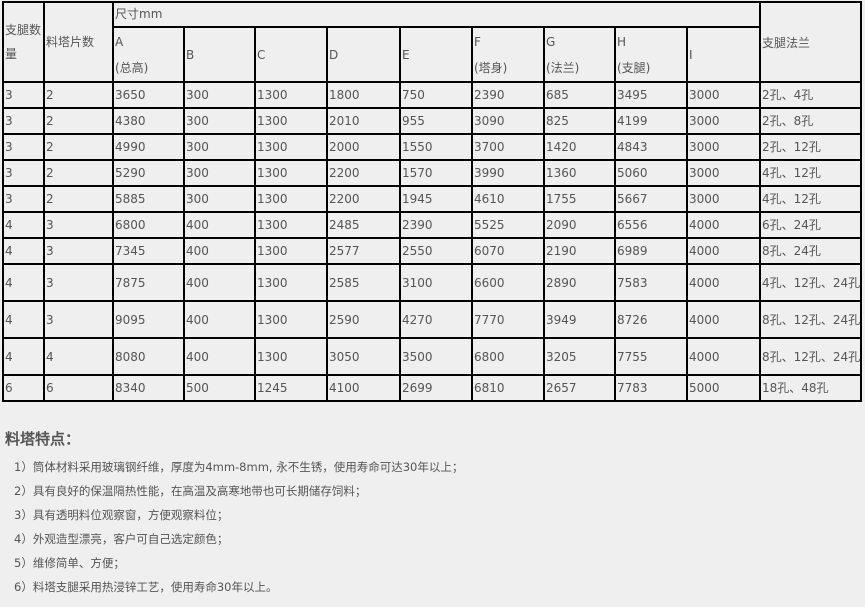 The image size is (865, 607). Describe the element at coordinates (43, 439) in the screenshot. I see `features-title: 料塔特点：` at that location.